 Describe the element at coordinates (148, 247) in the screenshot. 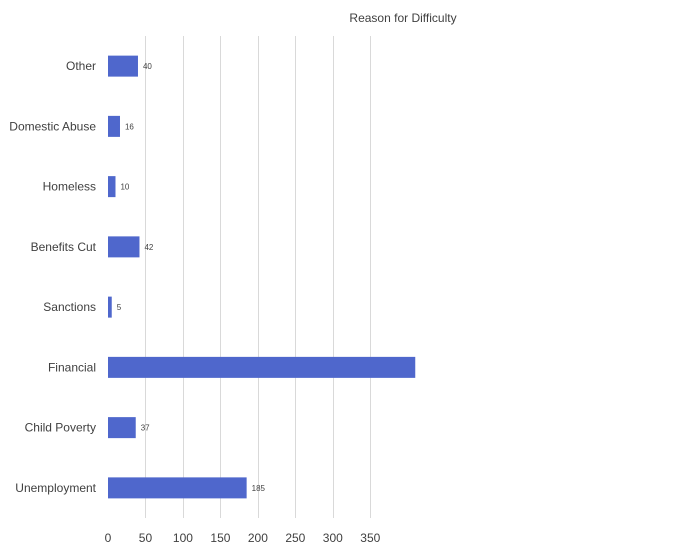

I see `data-label: 42` at that location.